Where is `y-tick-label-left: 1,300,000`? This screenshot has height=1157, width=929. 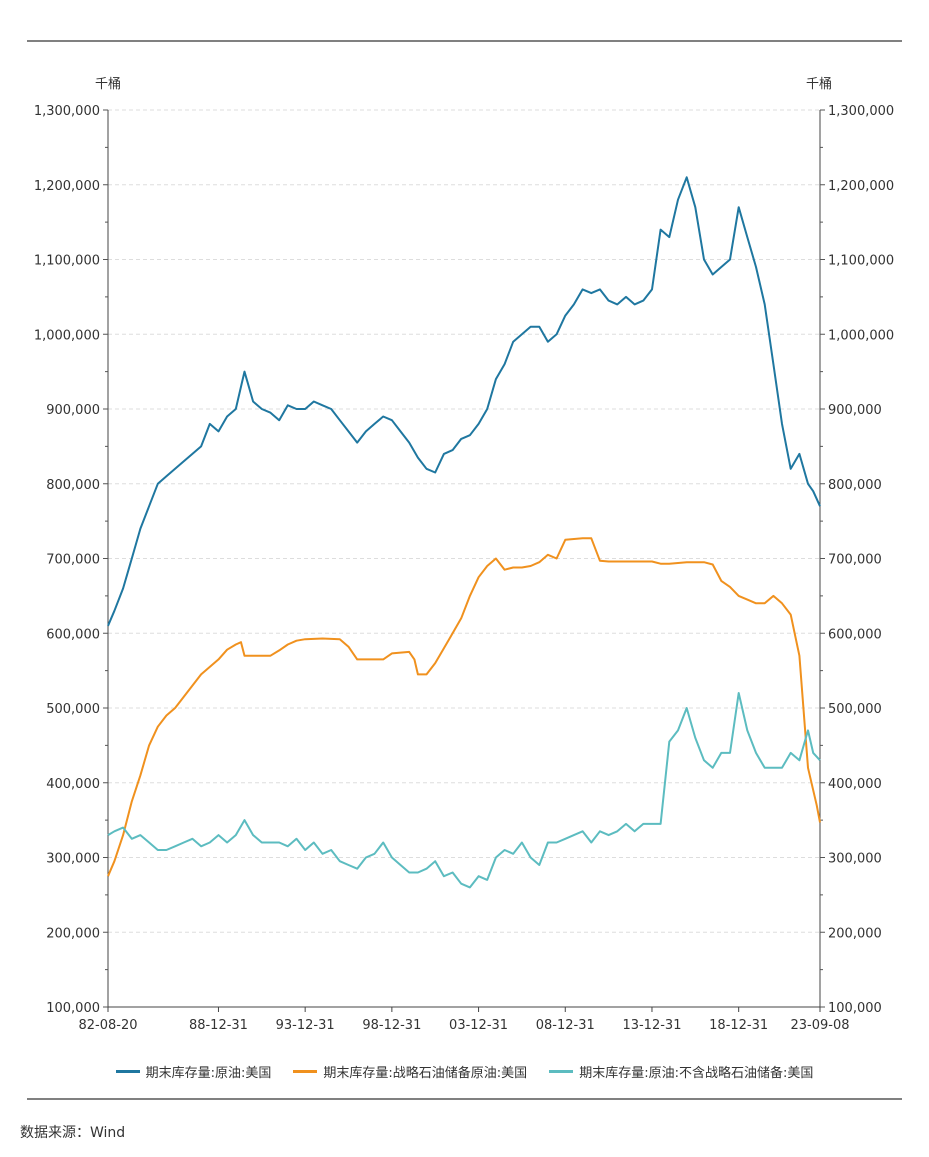 y-tick-label-left: 1,300,000 is located at coordinates (67, 111).